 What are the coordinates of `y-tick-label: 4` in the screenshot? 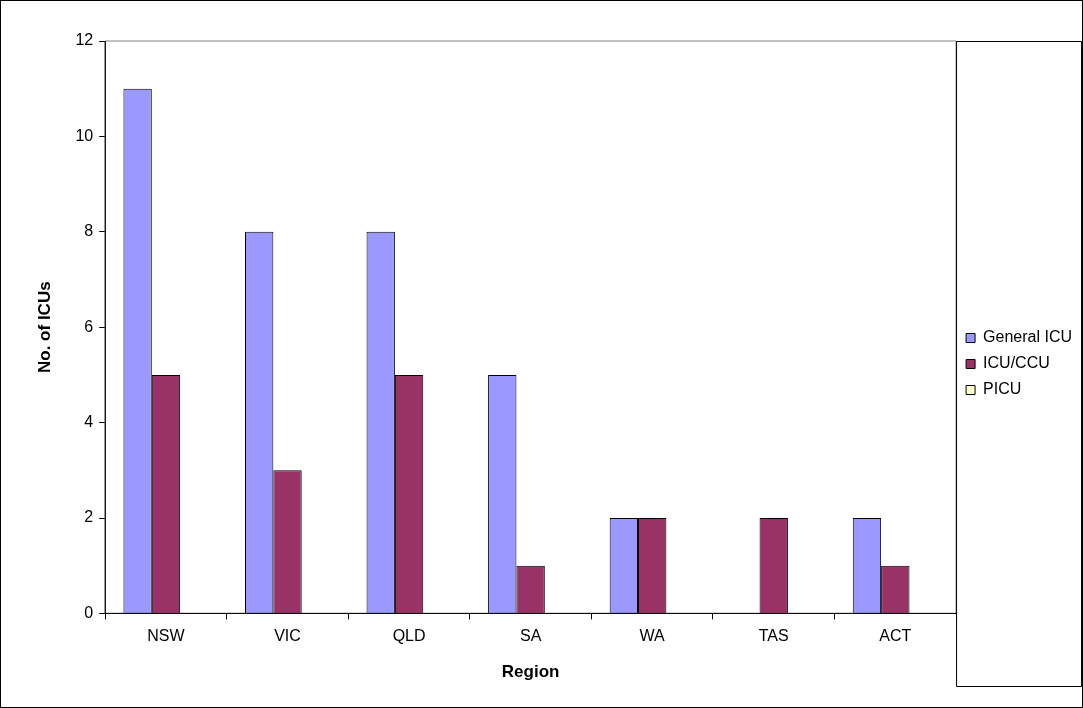 It's located at (89, 422).